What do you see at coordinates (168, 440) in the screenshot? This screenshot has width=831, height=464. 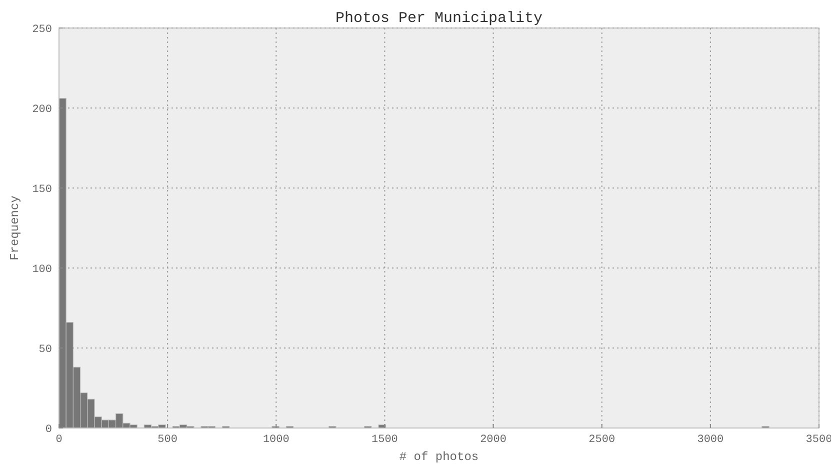 I see `x-tick-label: 500` at bounding box center [168, 440].